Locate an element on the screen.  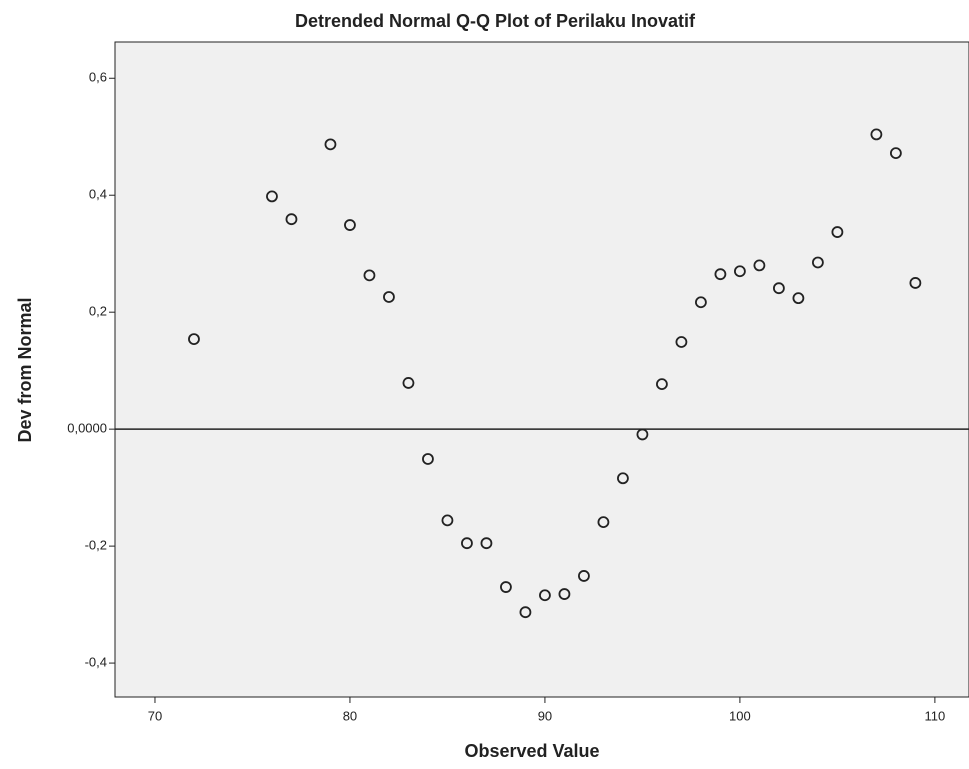
y-axis-label: Dev from Normal is located at coordinates (25, 369).